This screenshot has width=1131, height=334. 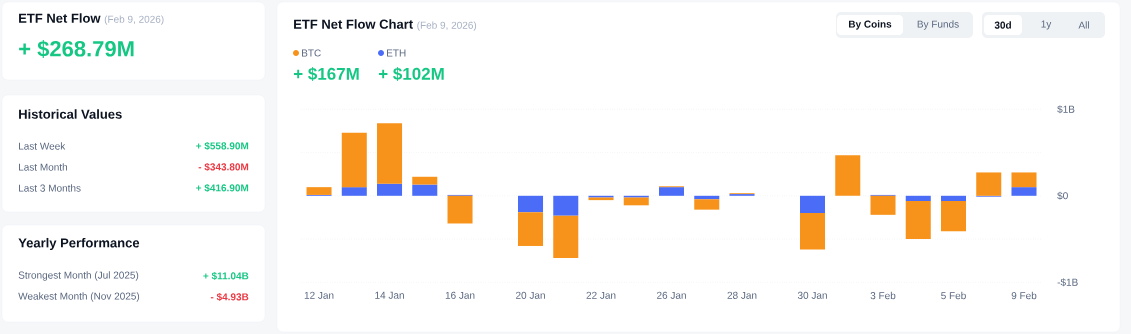 I want to click on x-tick-label: 16 Jan, so click(x=460, y=295).